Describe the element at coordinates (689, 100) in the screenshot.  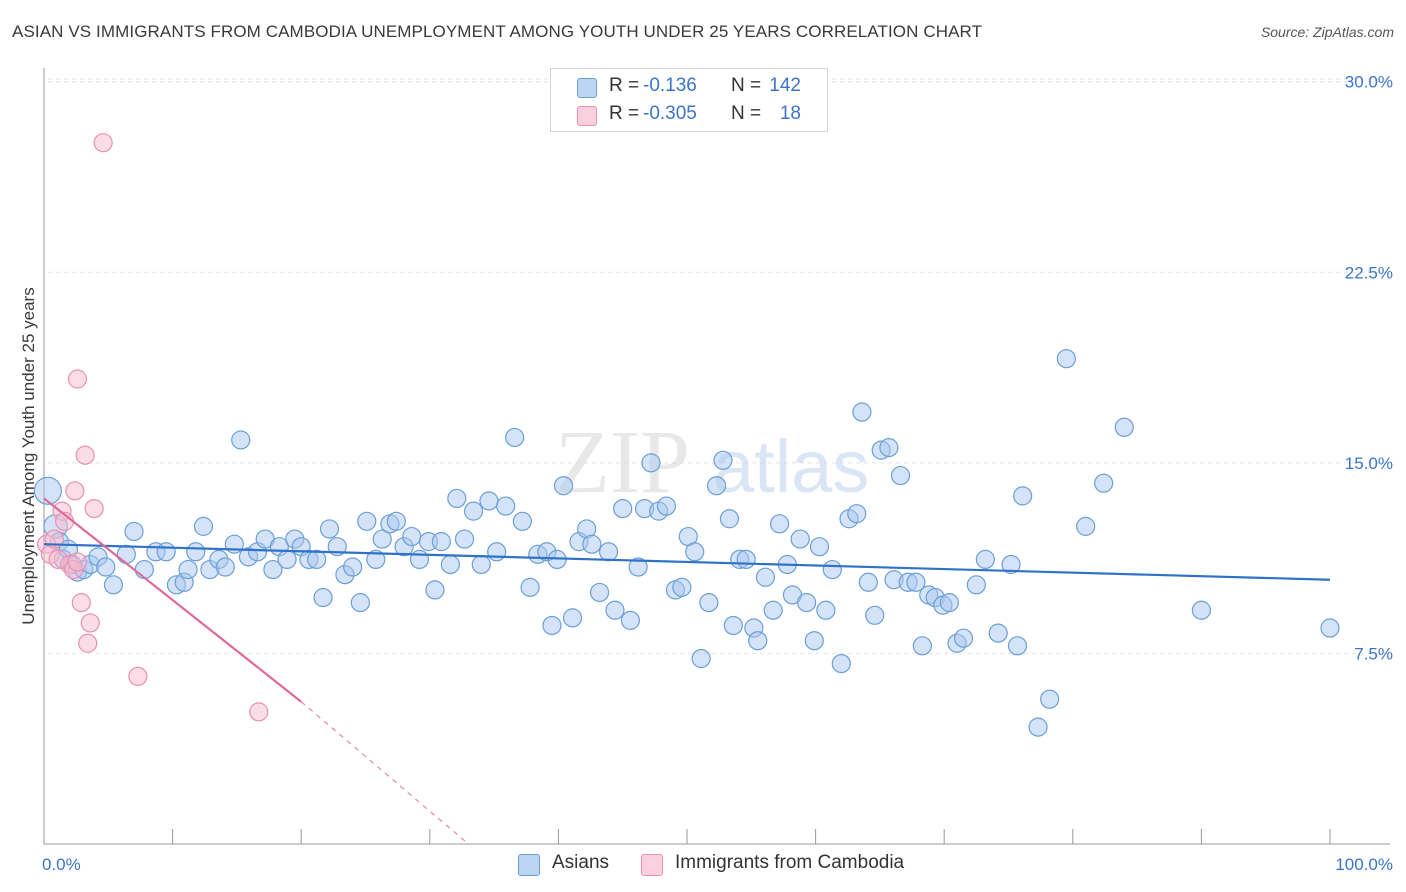
I see `legend: R = -0.136 N = 142 R = -0.305 N = 18` at that location.